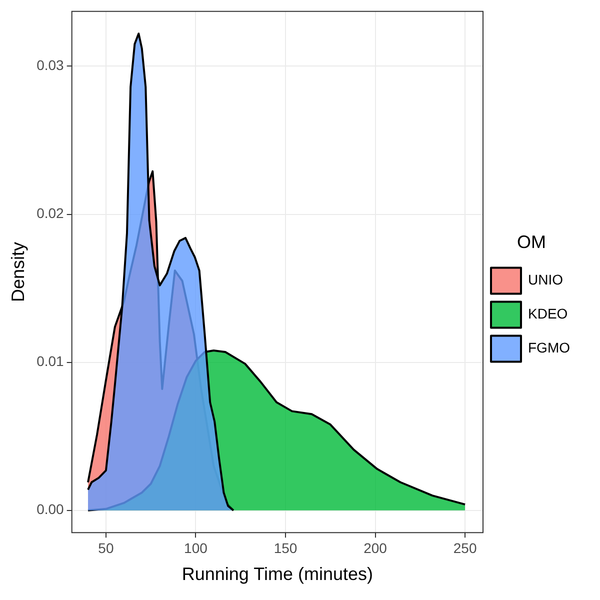 The width and height of the screenshot is (600, 600). I want to click on x-tick-label: 150, so click(286, 548).